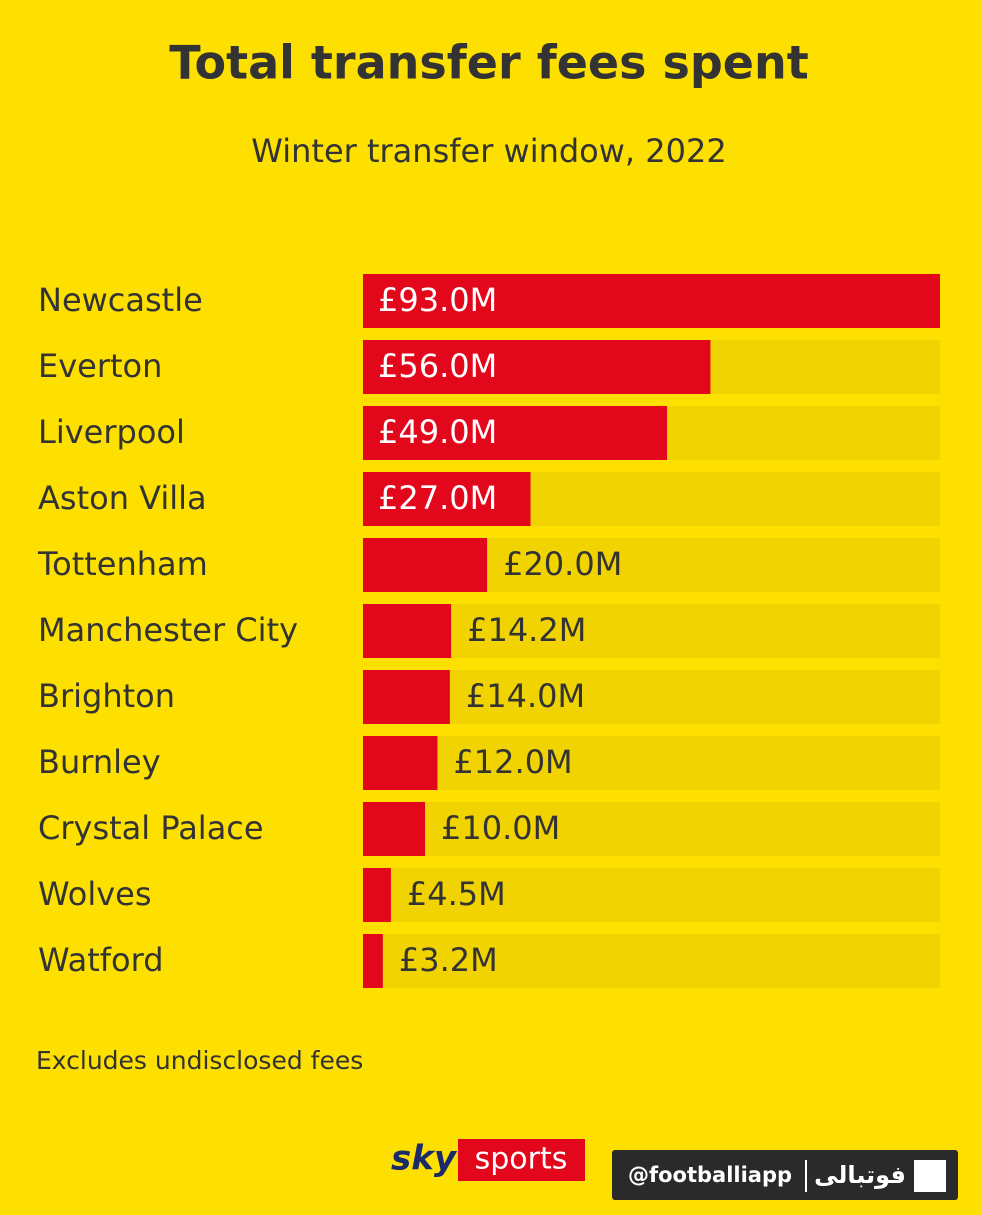 The height and width of the screenshot is (1215, 982). I want to click on value-label: £20.0M, so click(562, 564).